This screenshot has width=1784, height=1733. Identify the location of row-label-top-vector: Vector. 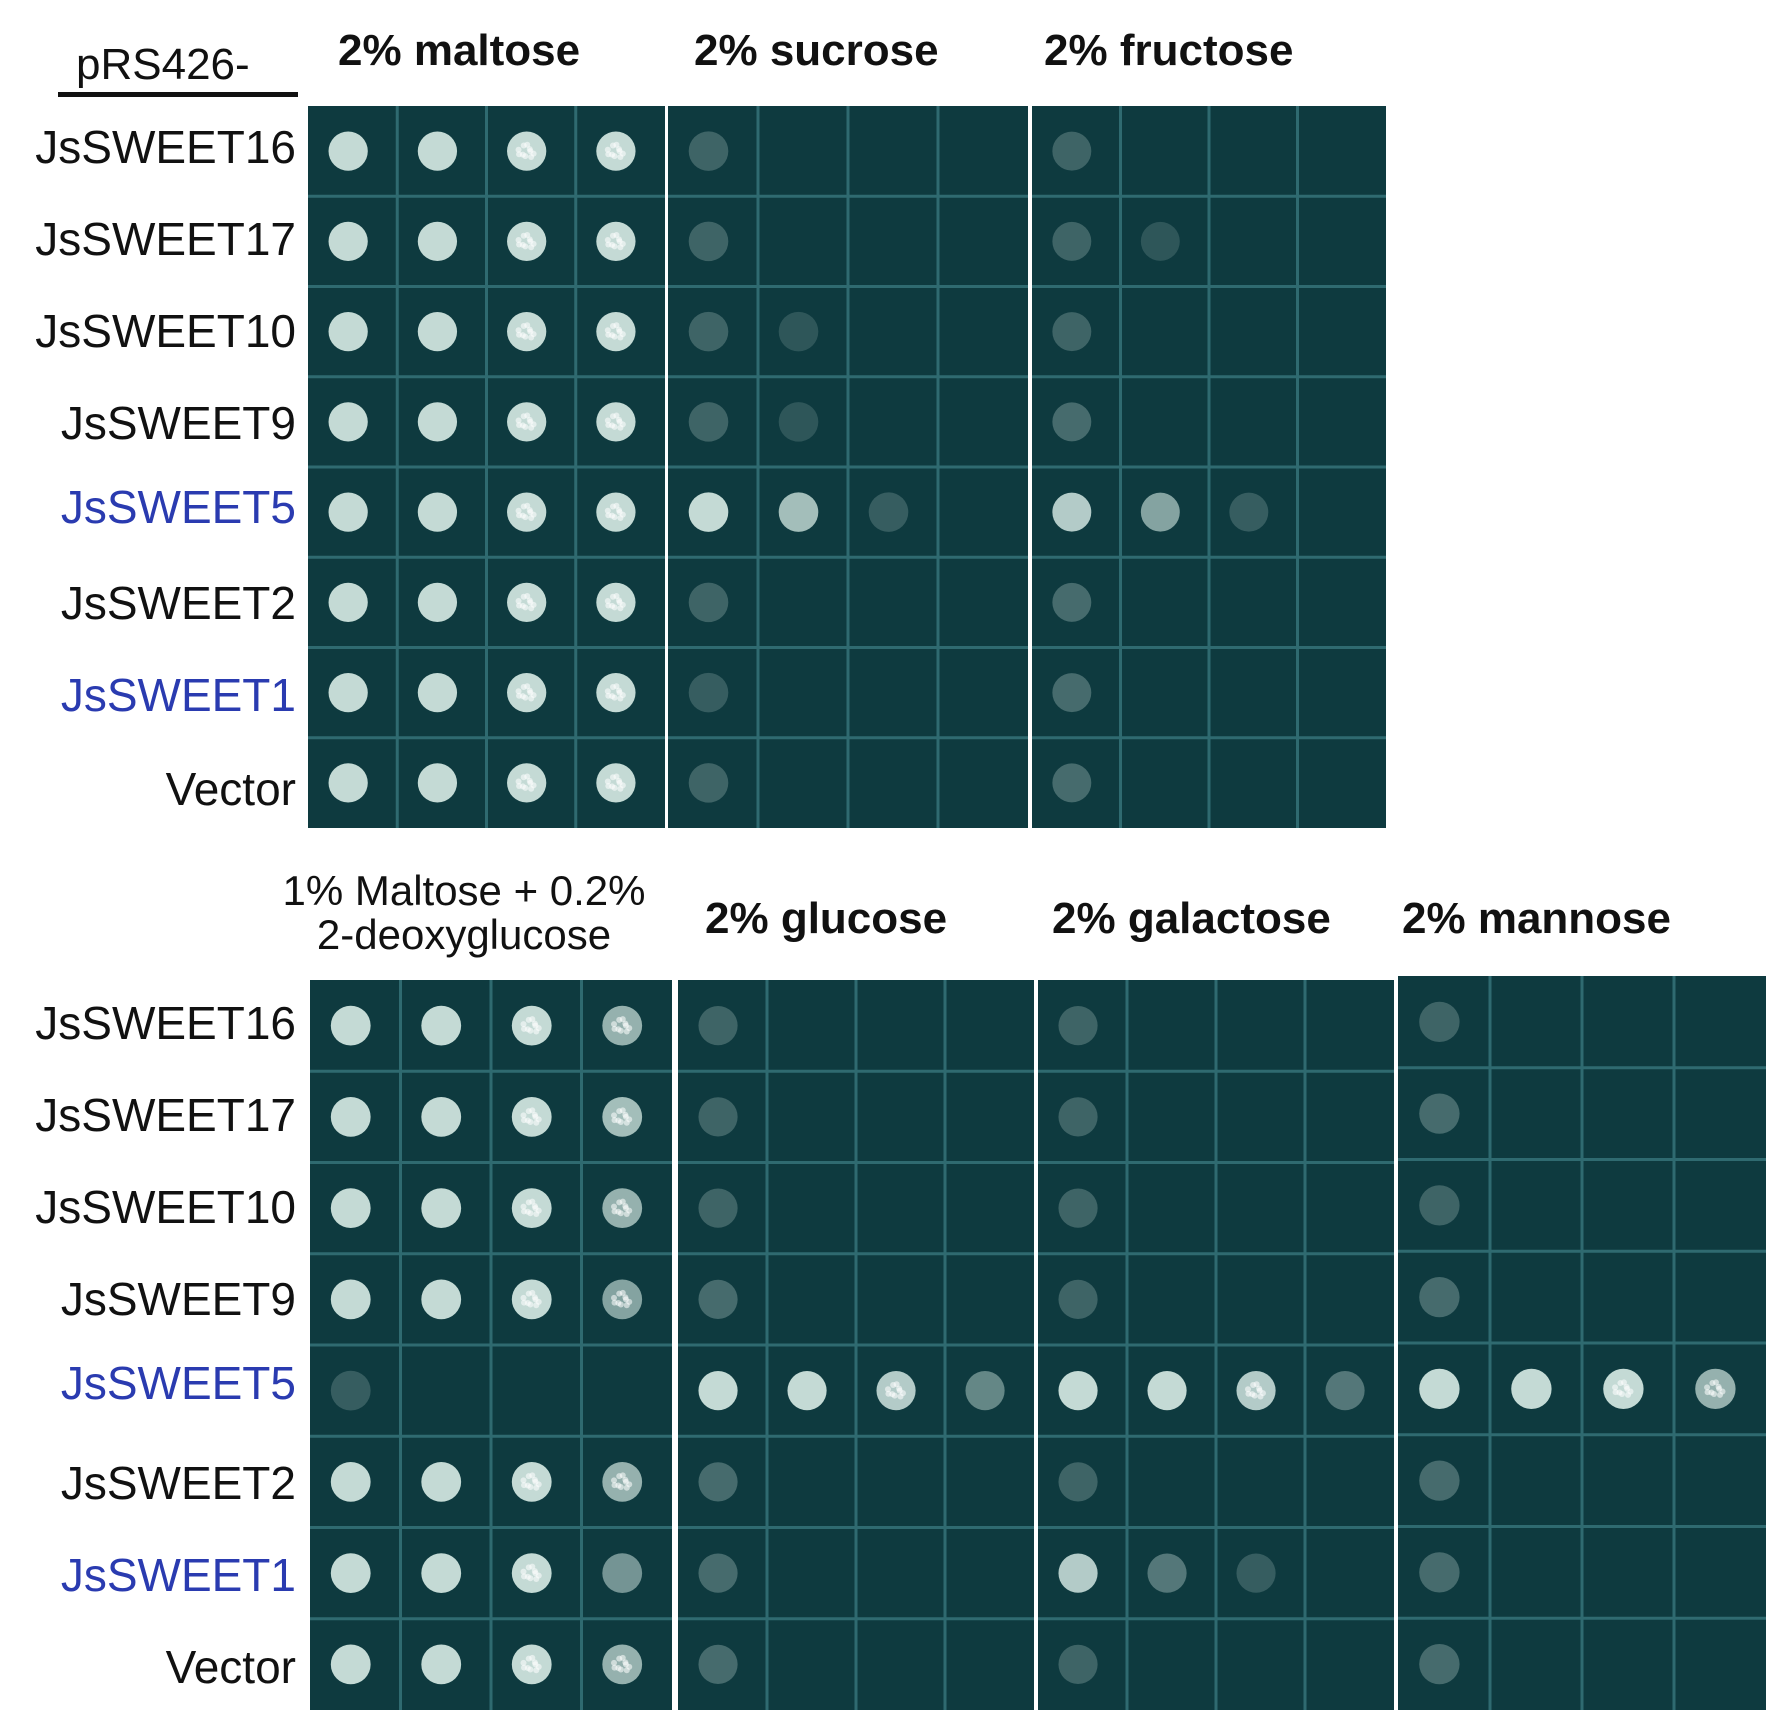
(230, 789).